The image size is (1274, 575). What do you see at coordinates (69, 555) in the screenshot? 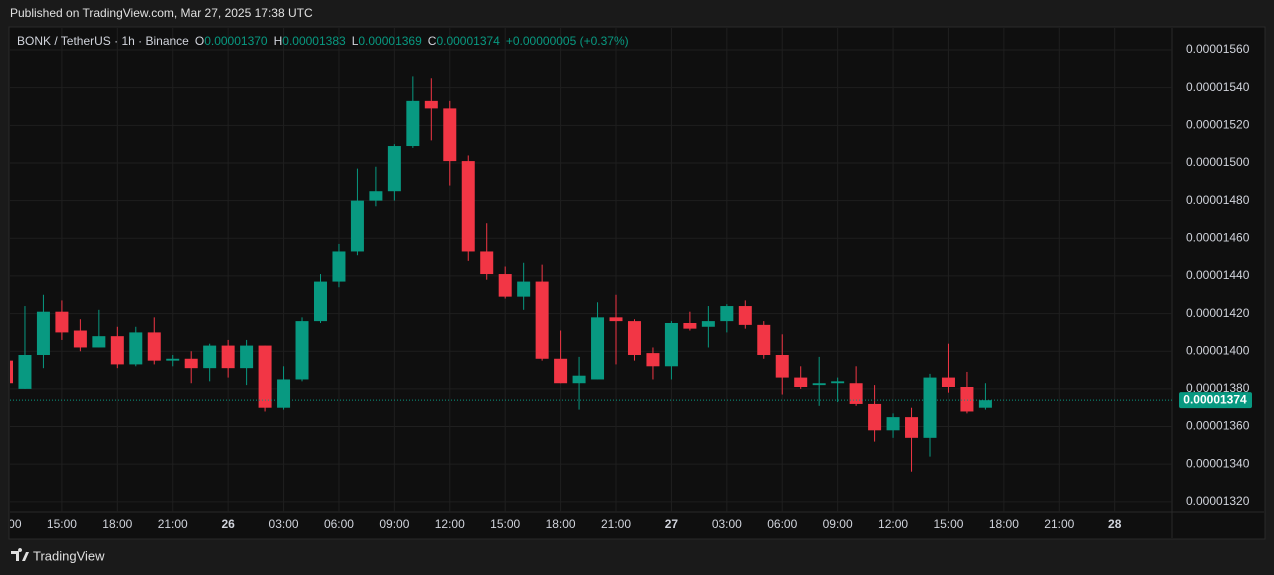
I see `brand-name: TradingView` at bounding box center [69, 555].